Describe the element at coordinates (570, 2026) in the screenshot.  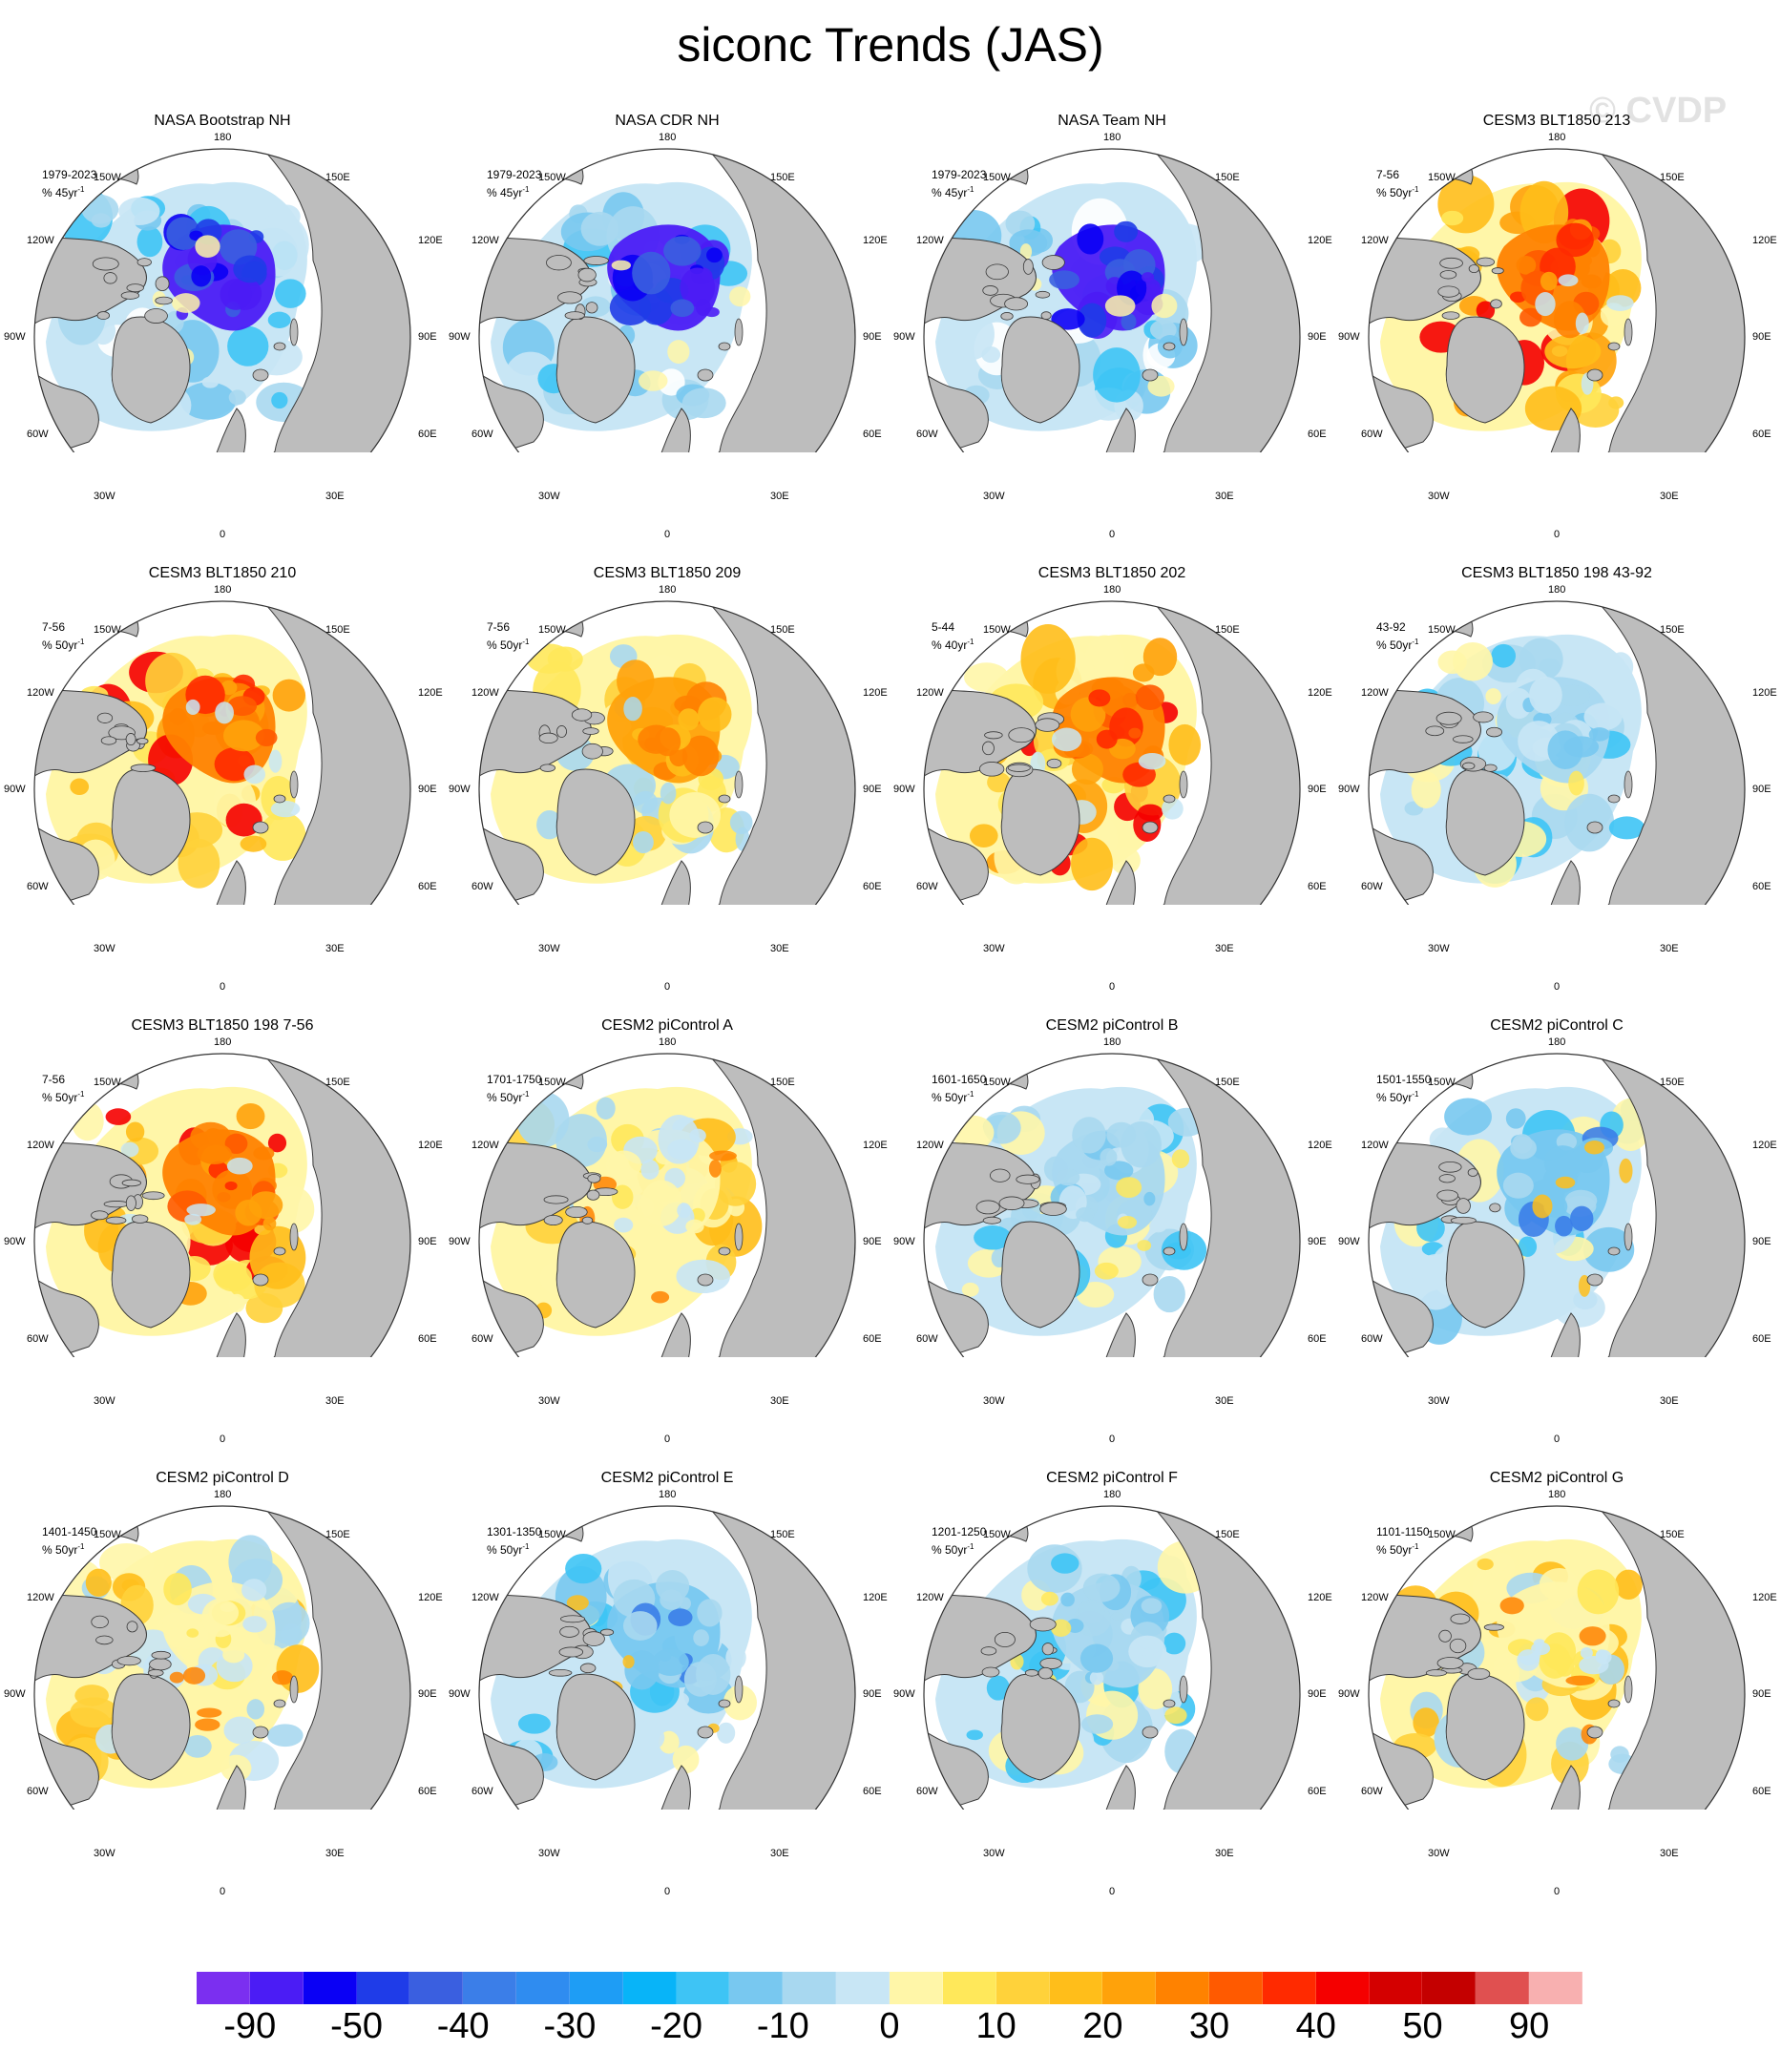
I see `colorbar-tick-label: -30` at that location.